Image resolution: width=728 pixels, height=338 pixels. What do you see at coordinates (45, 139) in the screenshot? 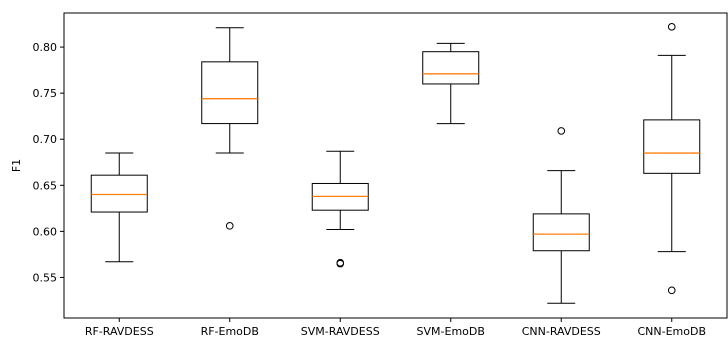
I see `y-tick-label: 0.70` at bounding box center [45, 139].